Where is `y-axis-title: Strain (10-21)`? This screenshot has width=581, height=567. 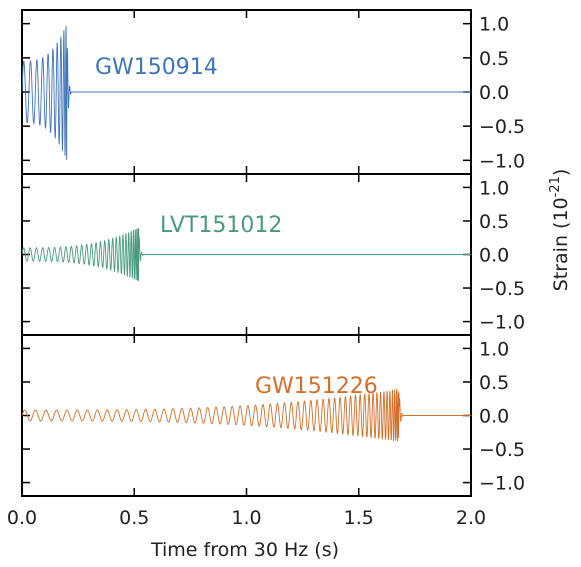
y-axis-title: Strain (10-21) is located at coordinates (560, 230).